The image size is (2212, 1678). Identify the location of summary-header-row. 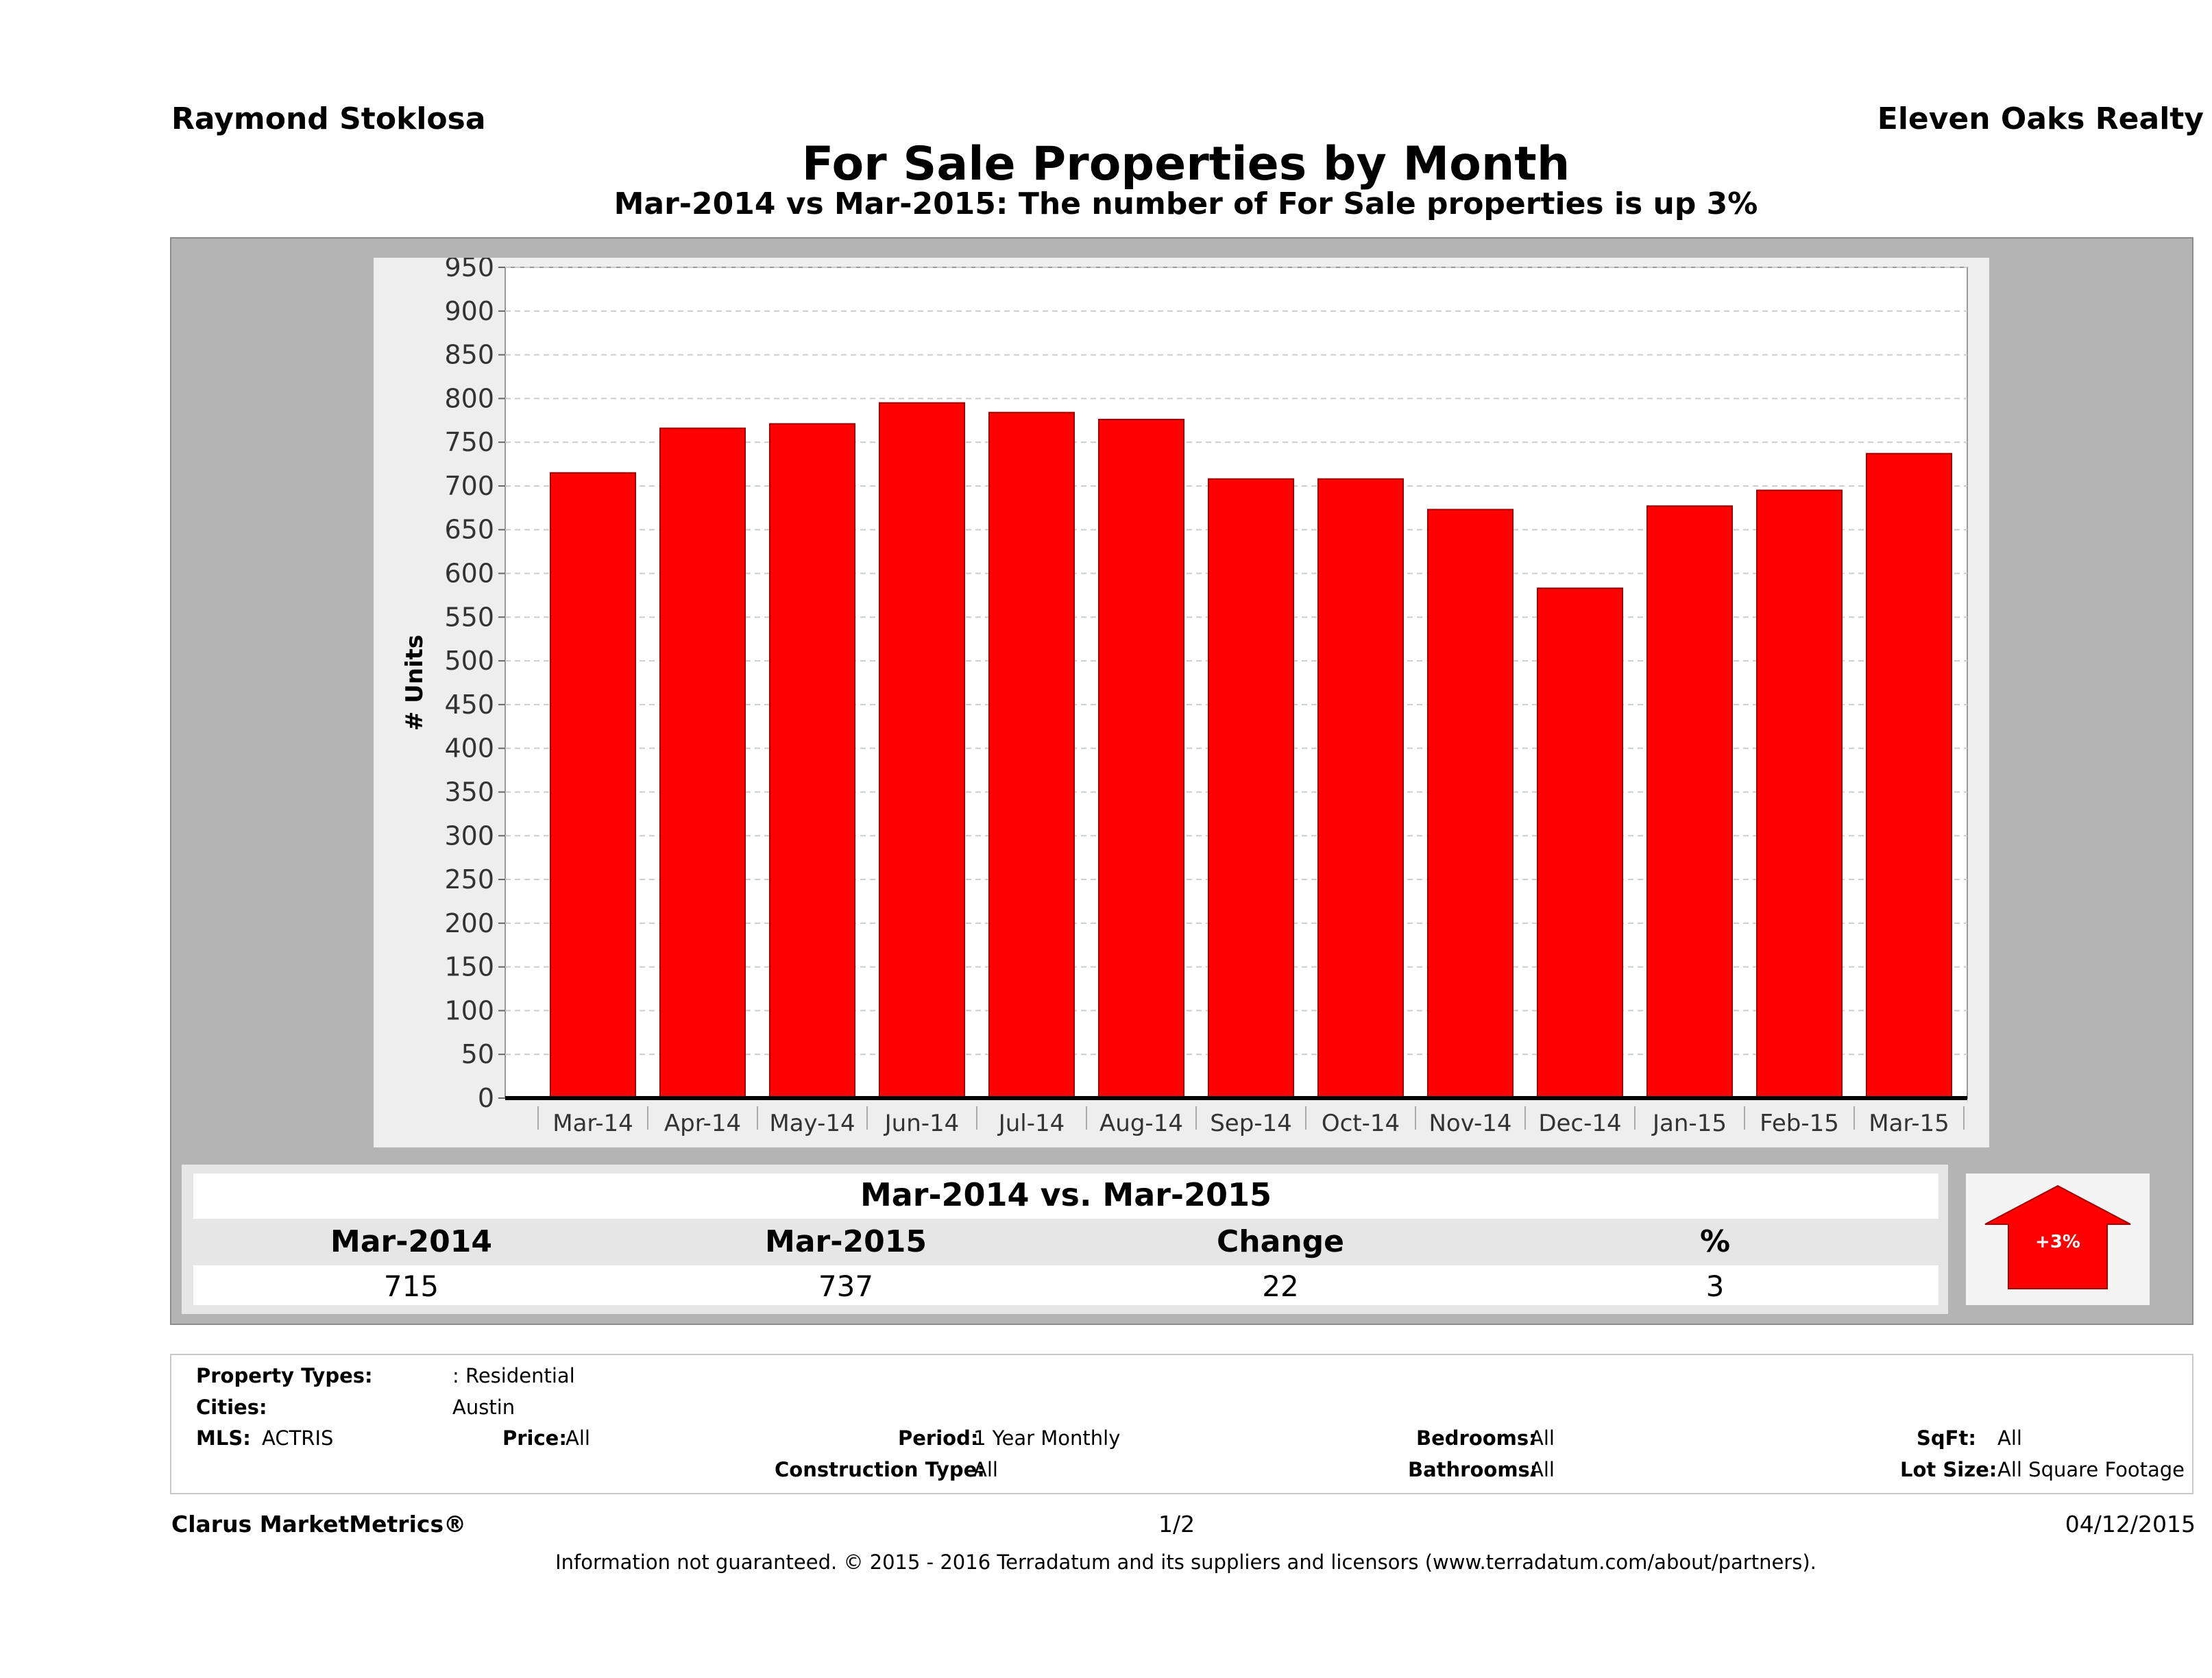
(1065, 1196).